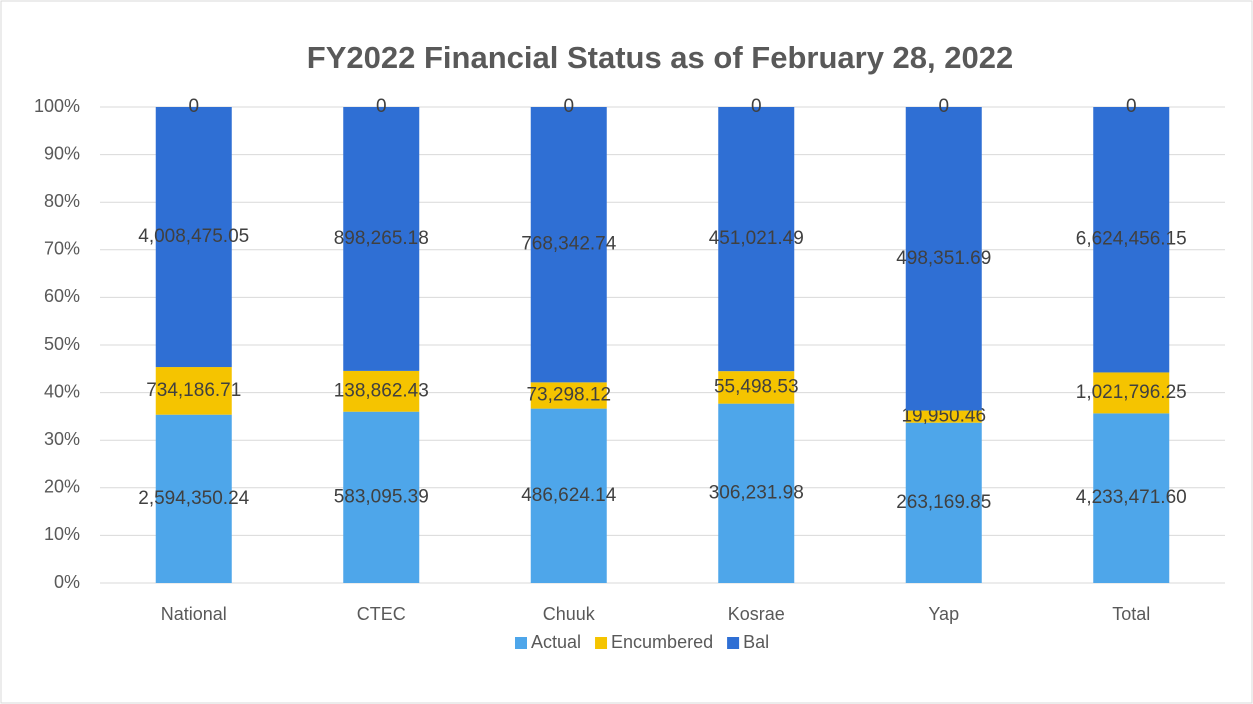  Describe the element at coordinates (62, 296) in the screenshot. I see `y-tick-label: 60%` at that location.